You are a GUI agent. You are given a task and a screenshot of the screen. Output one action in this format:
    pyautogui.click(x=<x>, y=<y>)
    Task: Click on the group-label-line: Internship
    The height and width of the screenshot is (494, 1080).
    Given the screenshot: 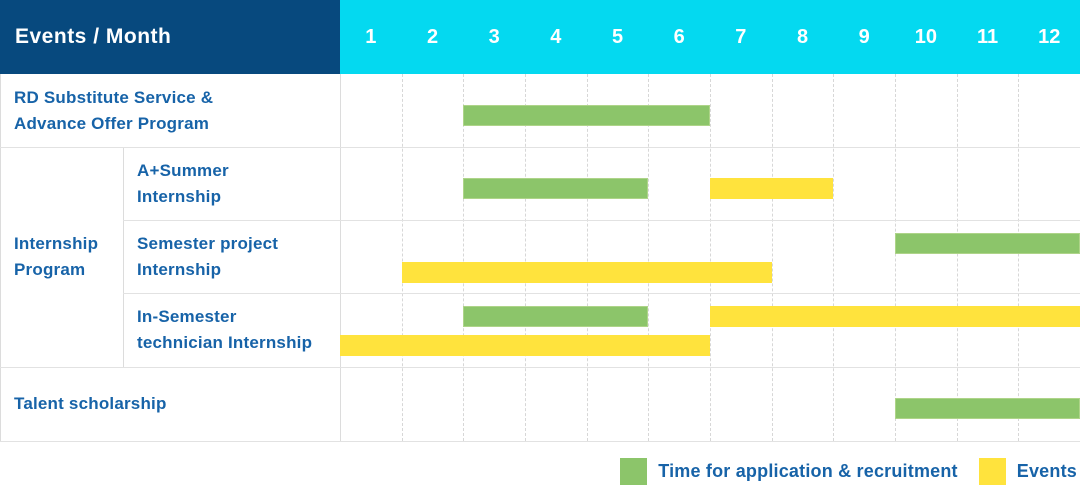 What is the action you would take?
    pyautogui.click(x=56, y=243)
    